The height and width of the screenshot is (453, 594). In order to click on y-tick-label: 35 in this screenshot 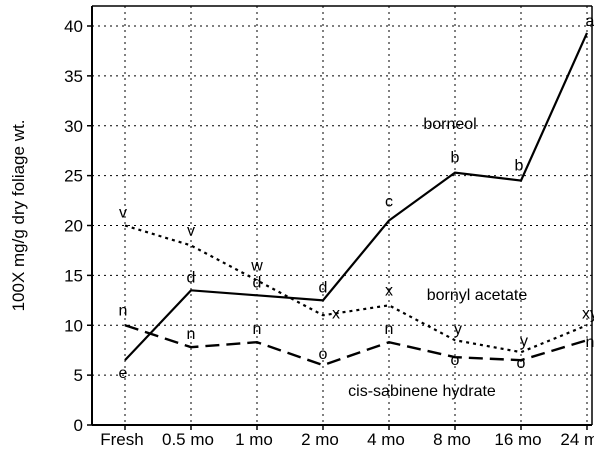, I will do `click(73, 76)`.